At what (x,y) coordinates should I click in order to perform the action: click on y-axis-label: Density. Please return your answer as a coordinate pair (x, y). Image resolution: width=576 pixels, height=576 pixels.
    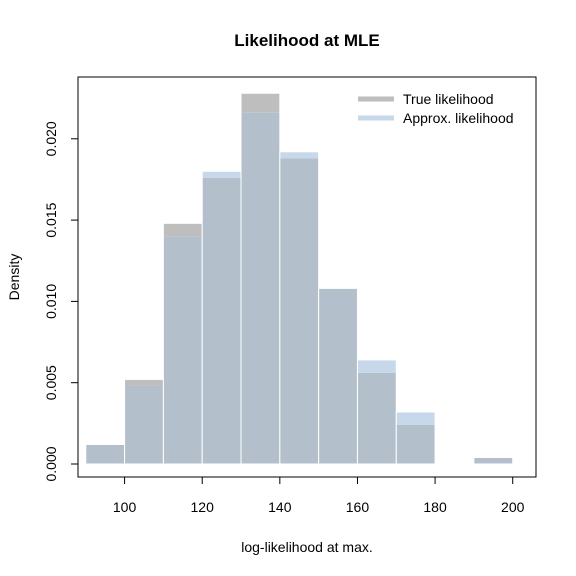
    Looking at the image, I should click on (14, 277).